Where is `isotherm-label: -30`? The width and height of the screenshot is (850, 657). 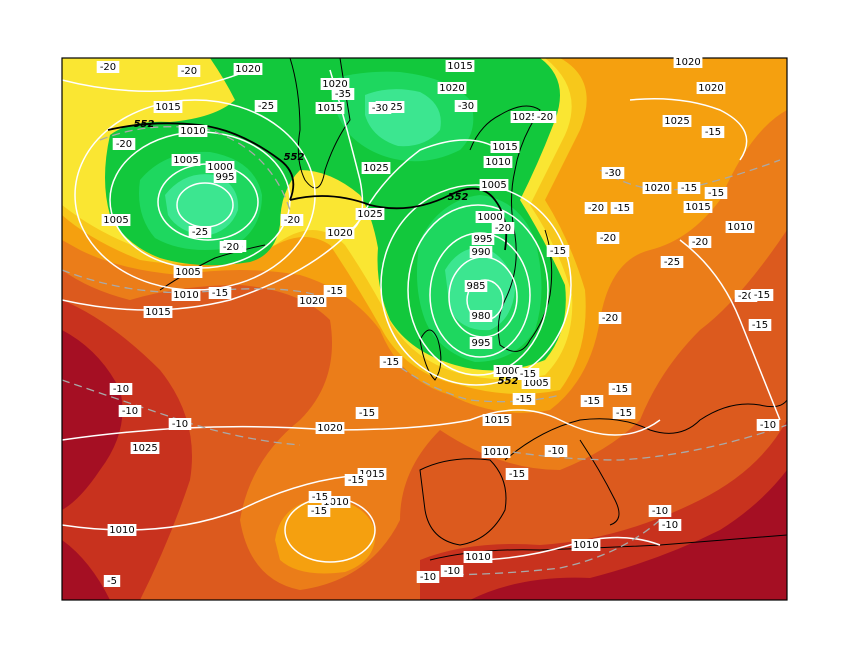
isotherm-label: -30 is located at coordinates (613, 173).